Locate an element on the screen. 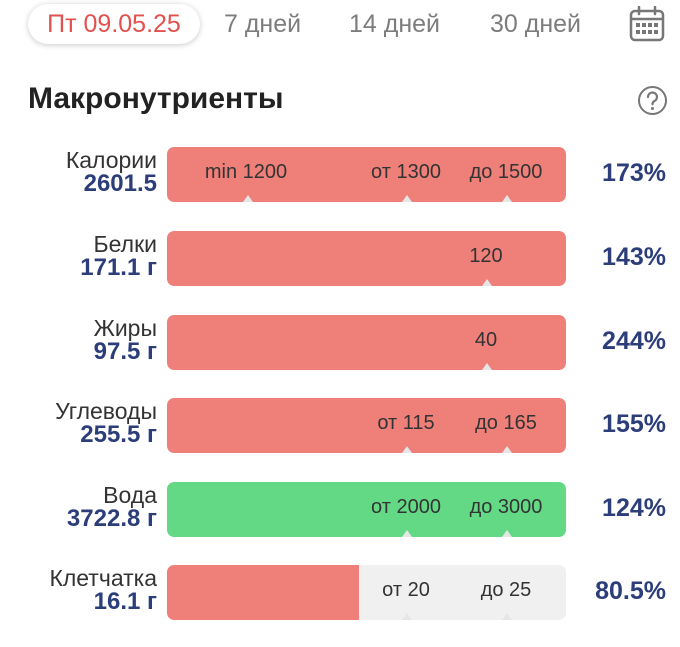 Image resolution: width=680 pixels, height=647 pixels. nutrient-percent: 124% is located at coordinates (634, 508).